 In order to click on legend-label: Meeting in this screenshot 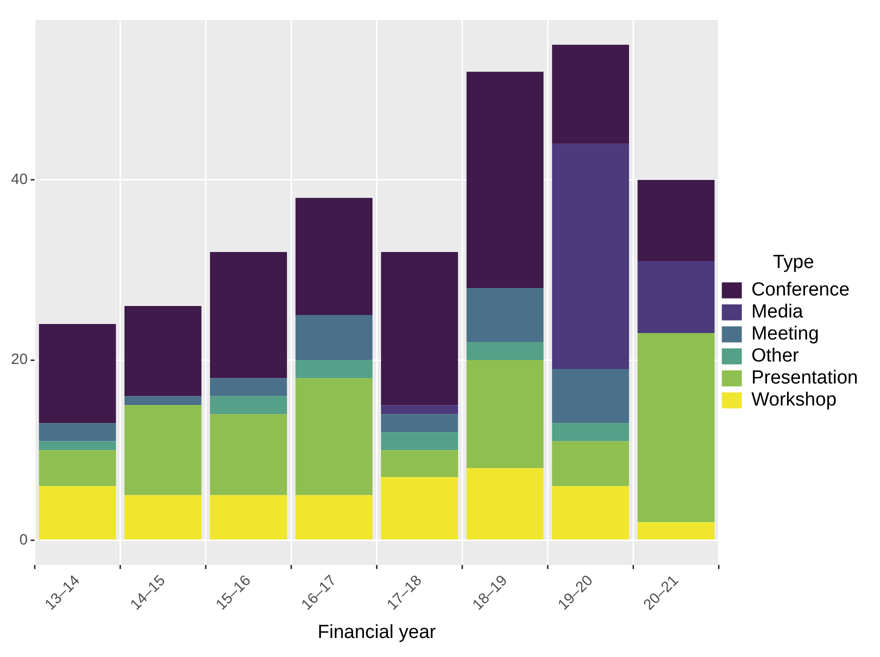, I will do `click(785, 334)`.